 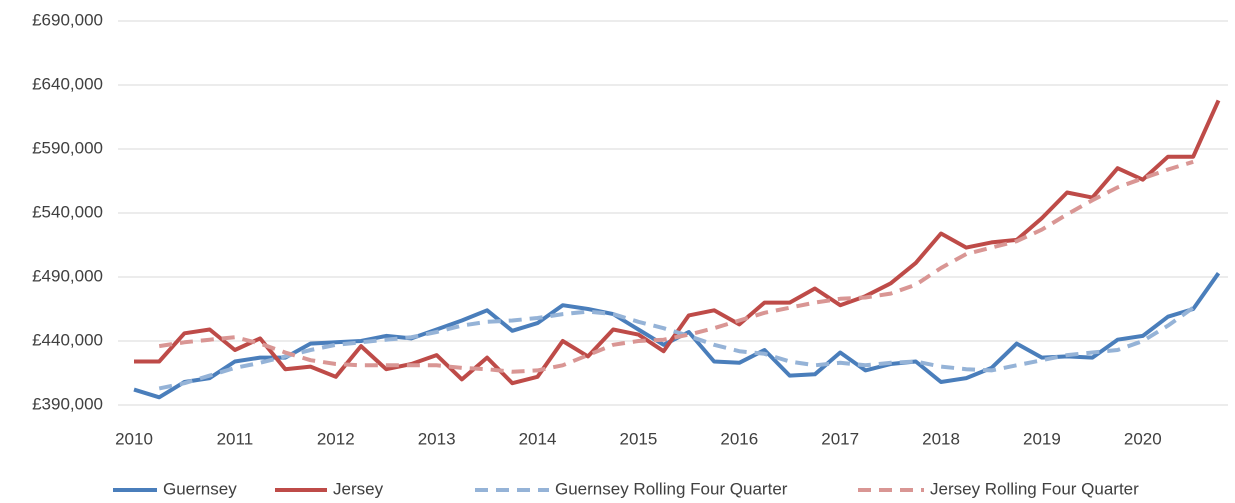 I want to click on x-tick-label: 2011, so click(x=235, y=438).